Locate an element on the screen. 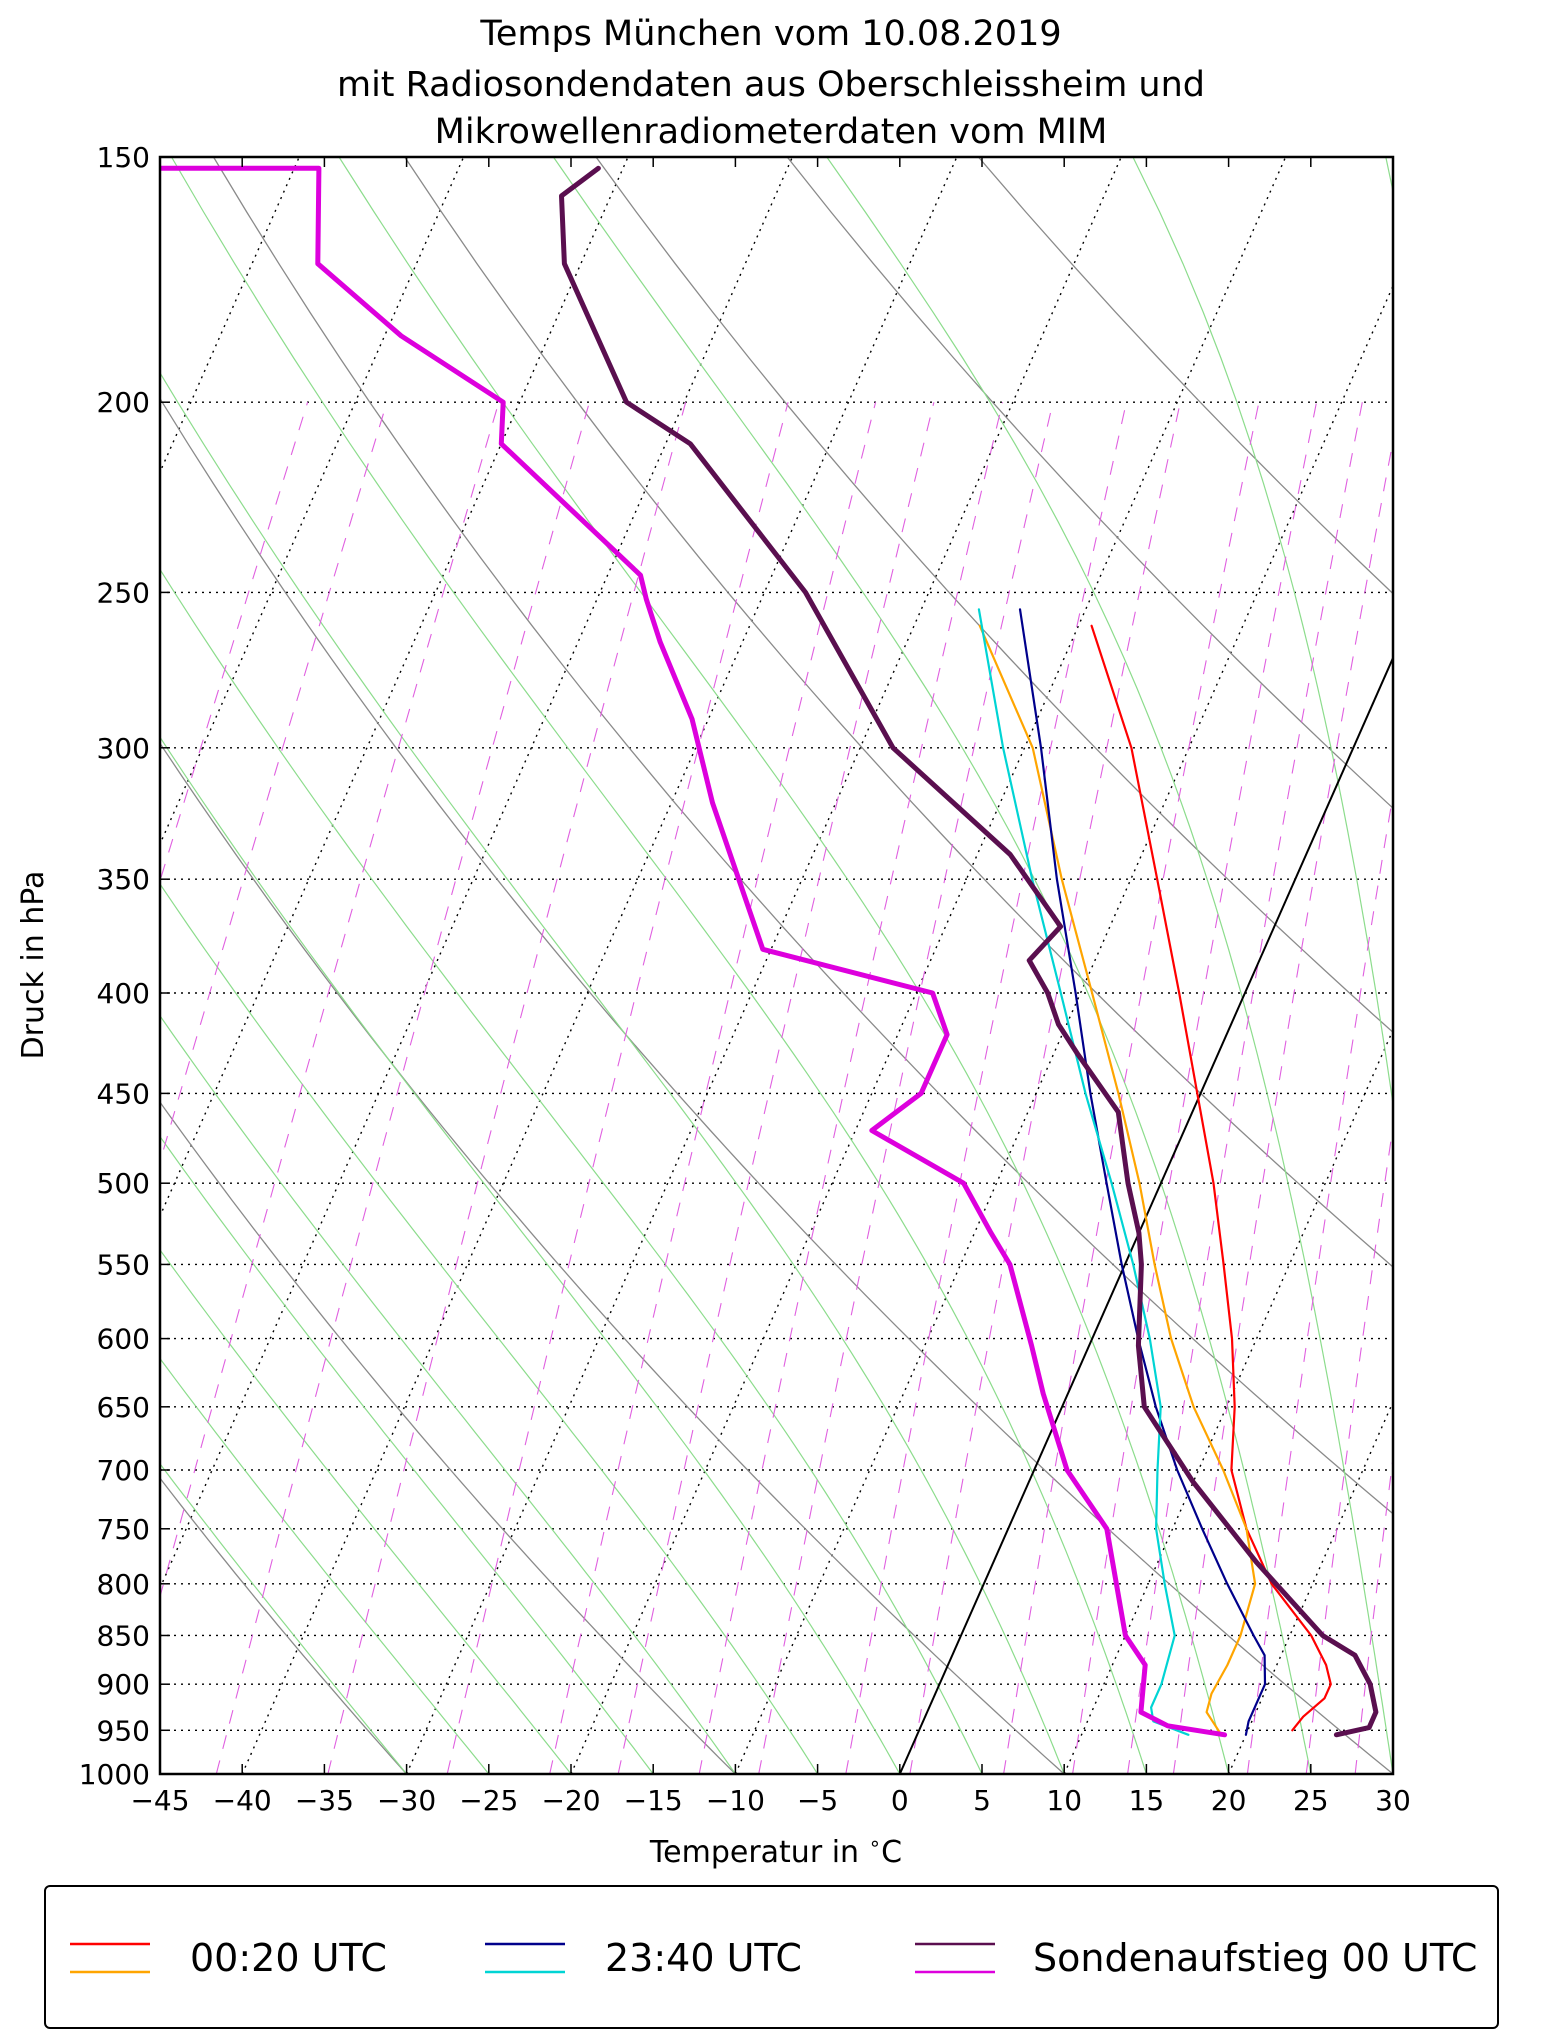 The image size is (1542, 2032). title-line-3: Mikrowellenradiometerdaten vom MIM is located at coordinates (771, 132).